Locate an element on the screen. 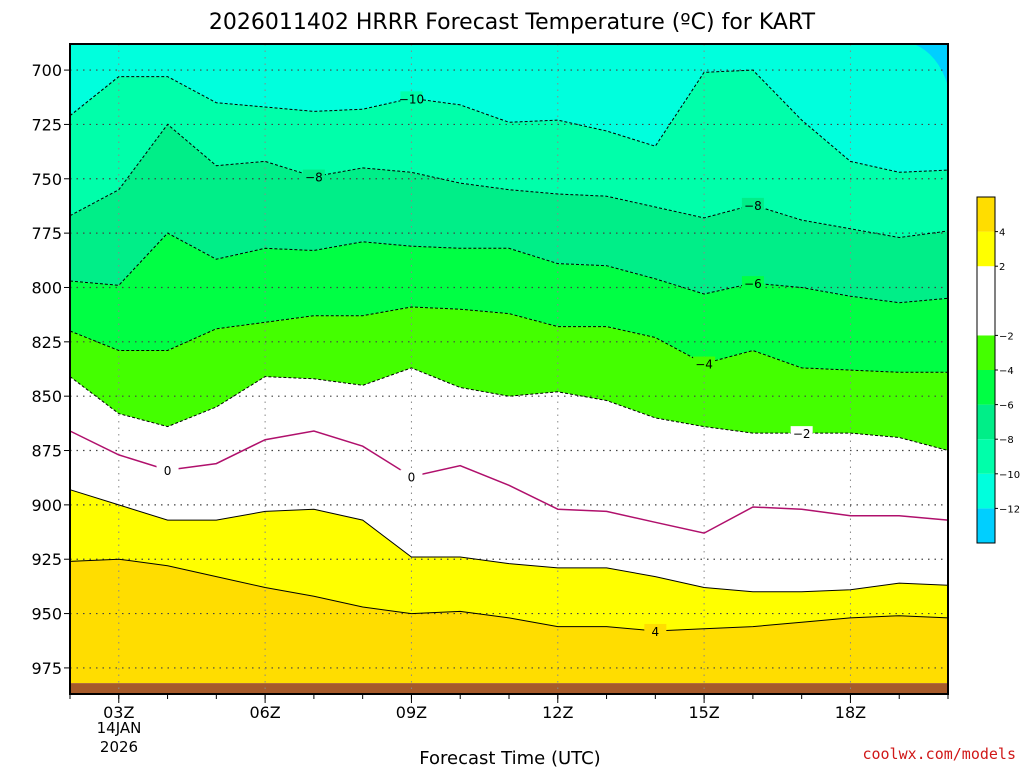 This screenshot has width=1024, height=768. x-tick-label: 09Z is located at coordinates (411, 712).